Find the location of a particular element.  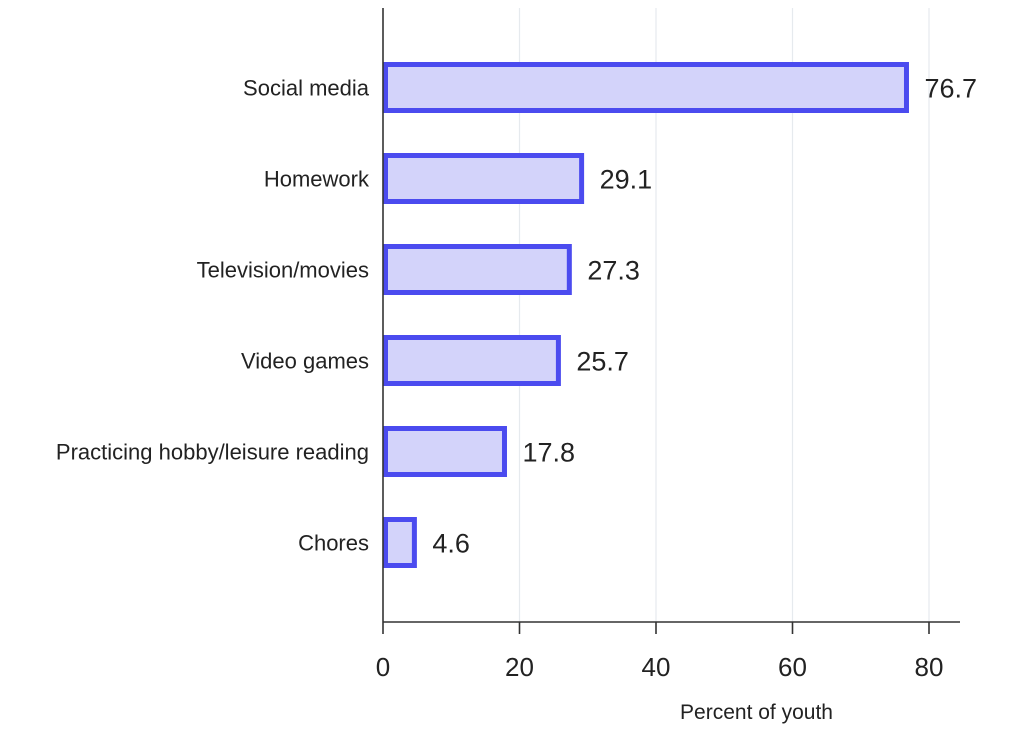

data-label: 27.3 is located at coordinates (613, 271).